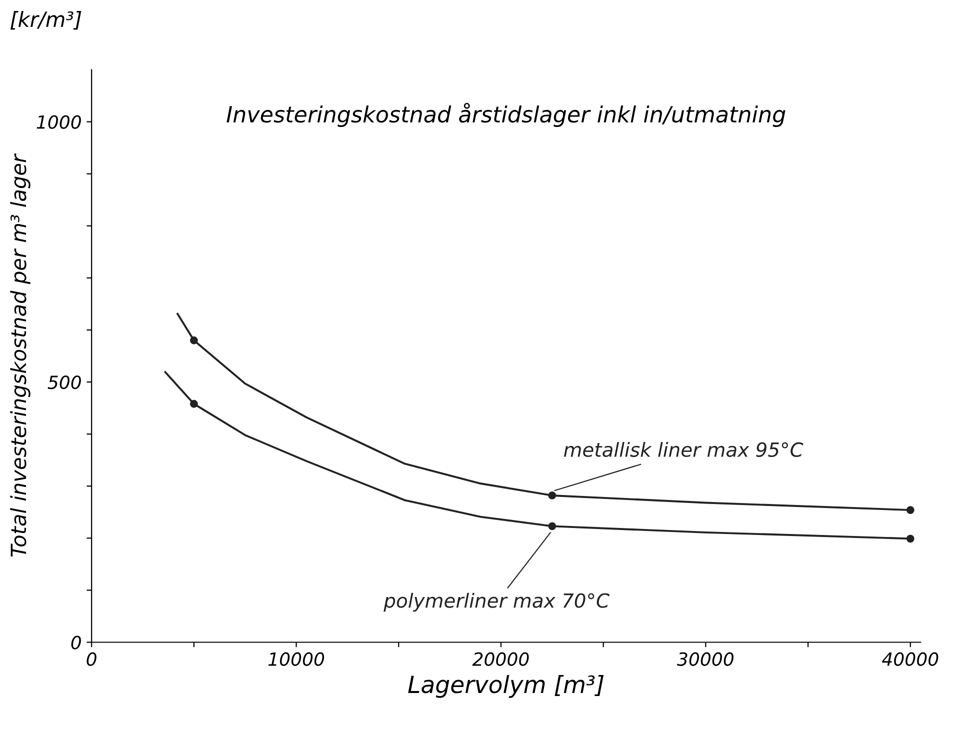  What do you see at coordinates (506, 686) in the screenshot?
I see `x-axis-title: Lagervolym [m³]` at bounding box center [506, 686].